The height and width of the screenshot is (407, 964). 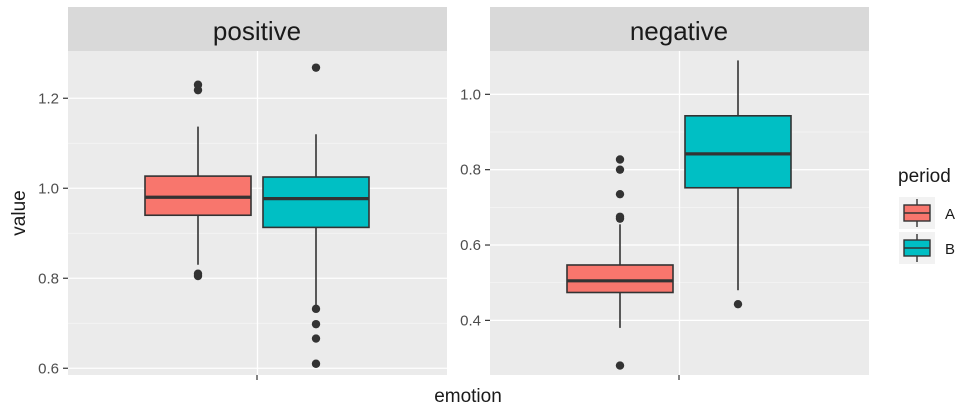 What do you see at coordinates (738, 152) in the screenshot?
I see `box-negative-B` at bounding box center [738, 152].